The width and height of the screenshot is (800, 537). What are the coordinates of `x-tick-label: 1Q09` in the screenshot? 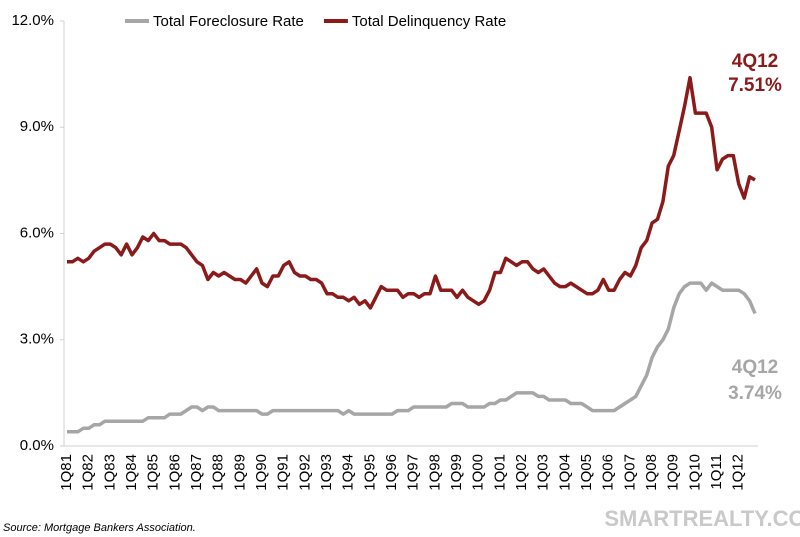 It's located at (673, 472).